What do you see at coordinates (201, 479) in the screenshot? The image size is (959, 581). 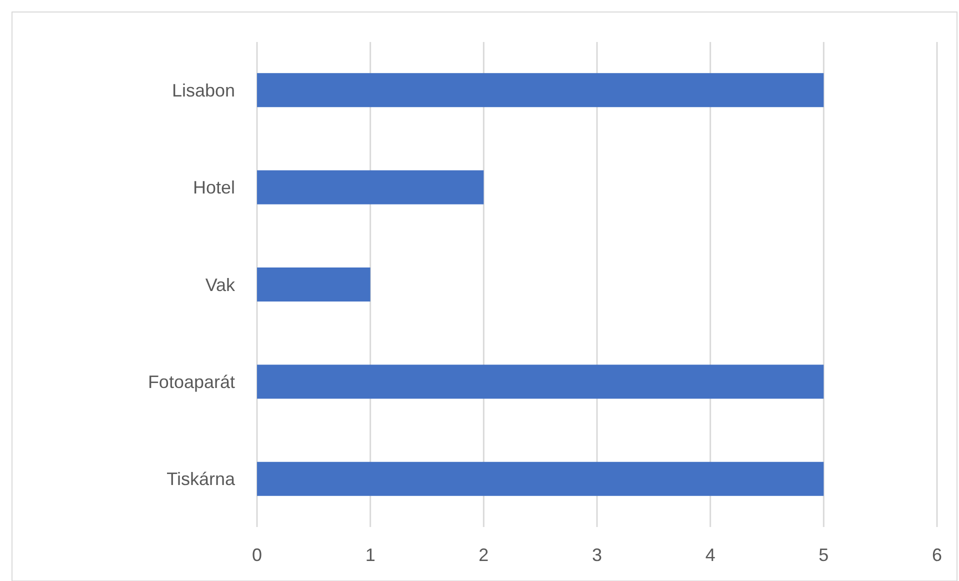 I see `y-tick-label: Tiskárna` at bounding box center [201, 479].